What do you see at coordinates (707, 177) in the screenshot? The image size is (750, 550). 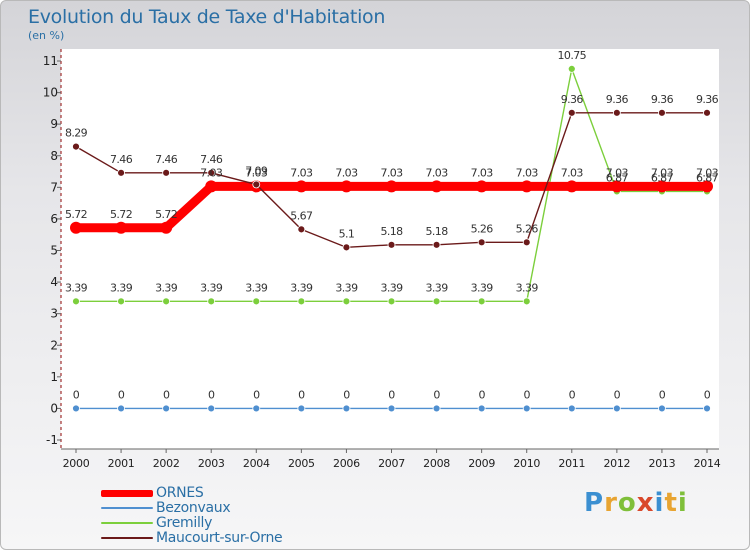 I see `data-label: 6.87` at bounding box center [707, 177].